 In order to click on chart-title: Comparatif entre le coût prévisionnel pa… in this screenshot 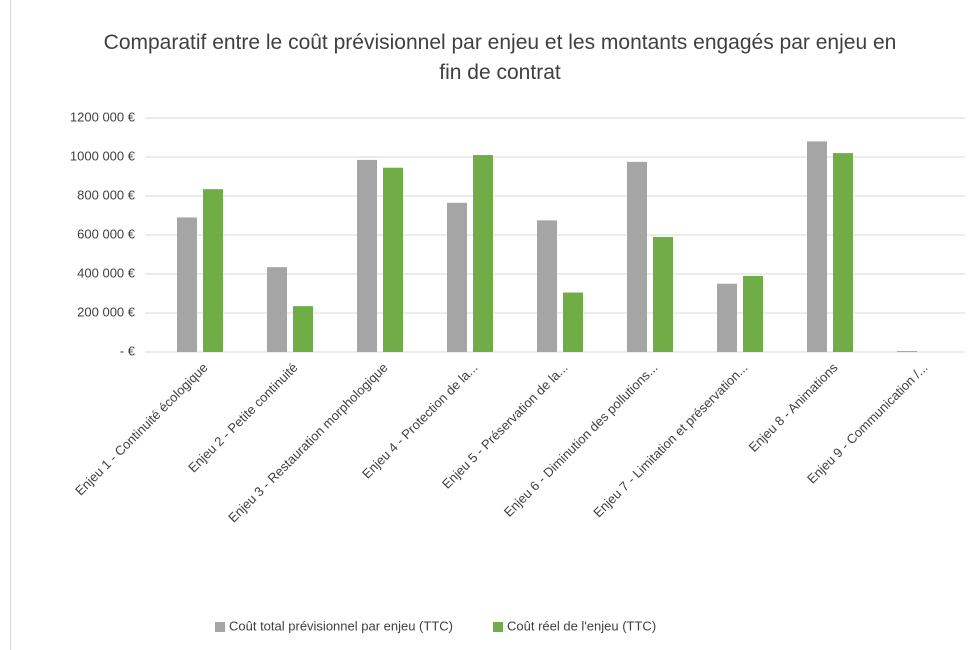, I will do `click(500, 57)`.